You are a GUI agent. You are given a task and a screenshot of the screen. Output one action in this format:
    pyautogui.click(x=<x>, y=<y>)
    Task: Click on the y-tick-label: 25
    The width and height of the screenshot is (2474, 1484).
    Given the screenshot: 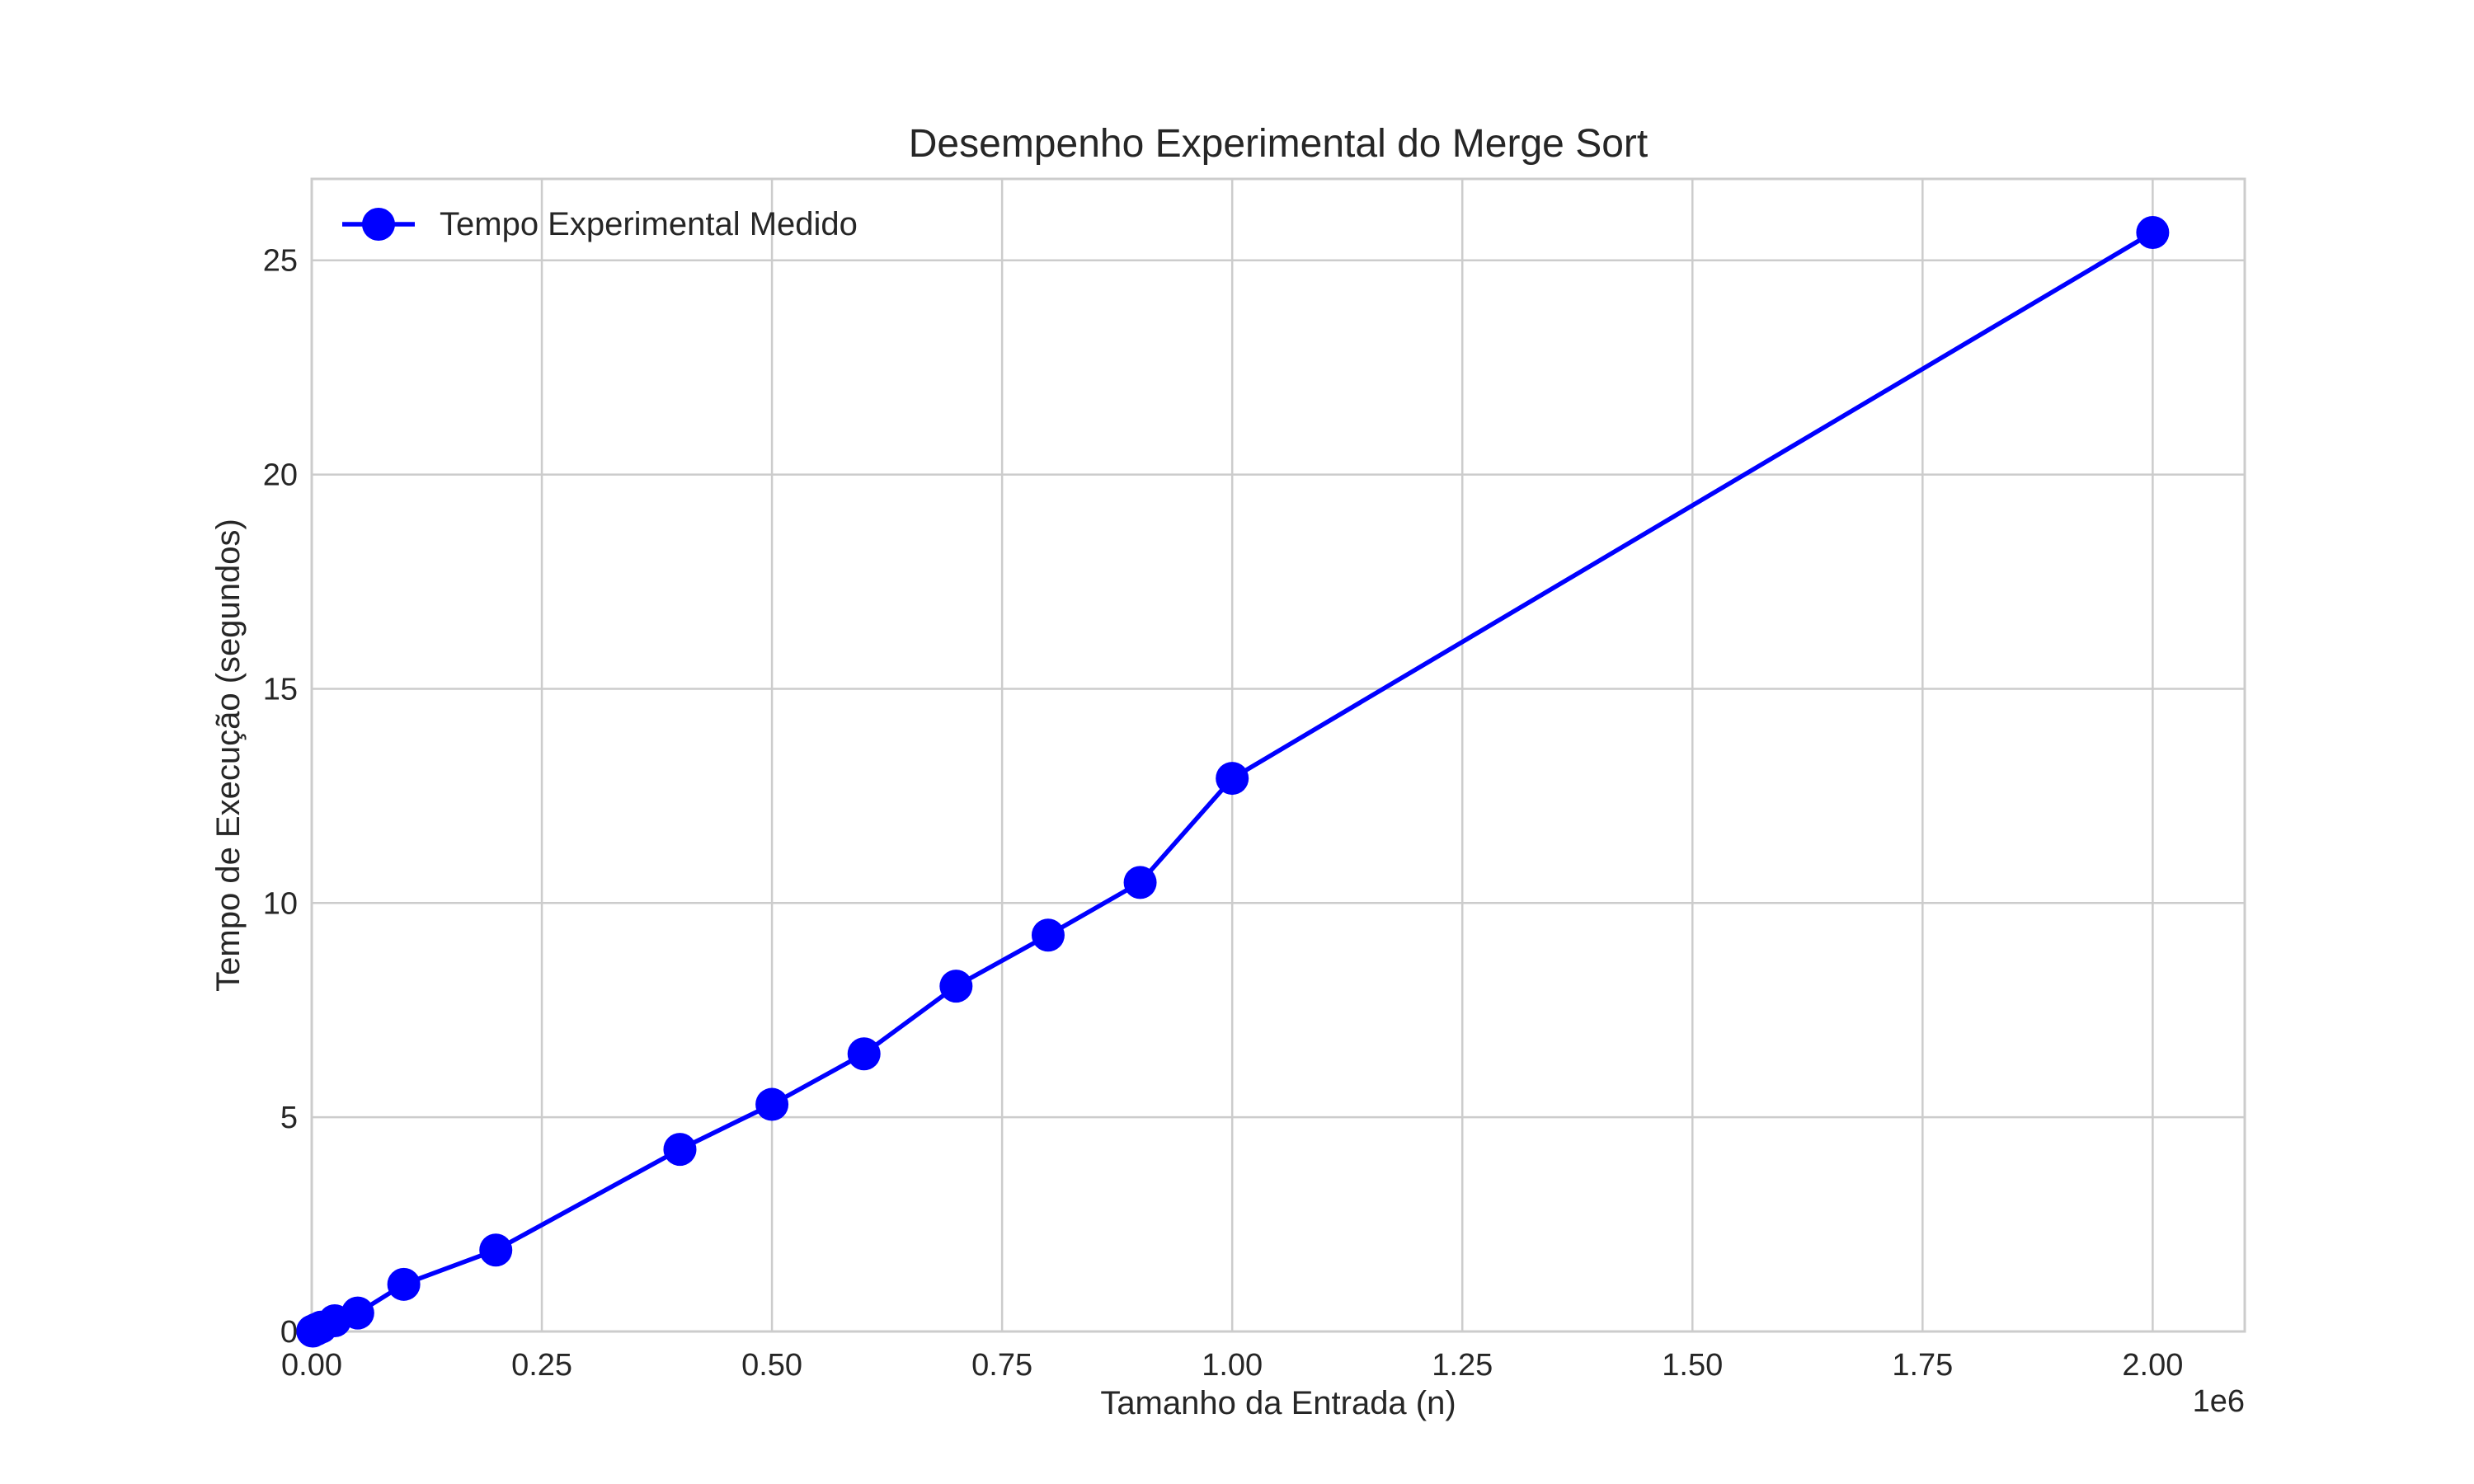 What is the action you would take?
    pyautogui.click(x=280, y=261)
    